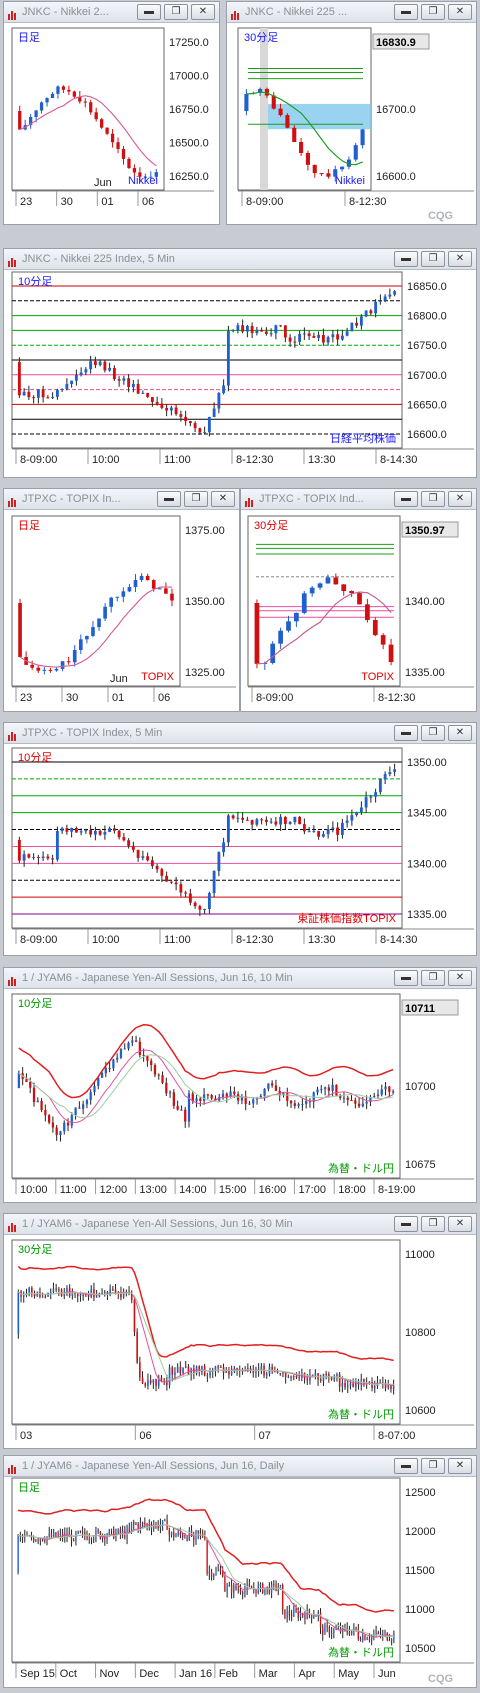 The height and width of the screenshot is (1693, 480). Describe the element at coordinates (240, 733) in the screenshot. I see `title-bar: JTPXC - TOPIX Index, 5 Min ▬ ❐ ✕` at that location.